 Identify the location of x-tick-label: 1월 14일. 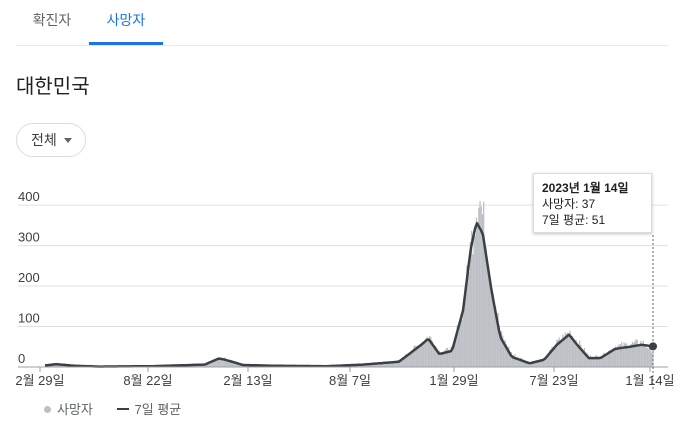
(649, 380).